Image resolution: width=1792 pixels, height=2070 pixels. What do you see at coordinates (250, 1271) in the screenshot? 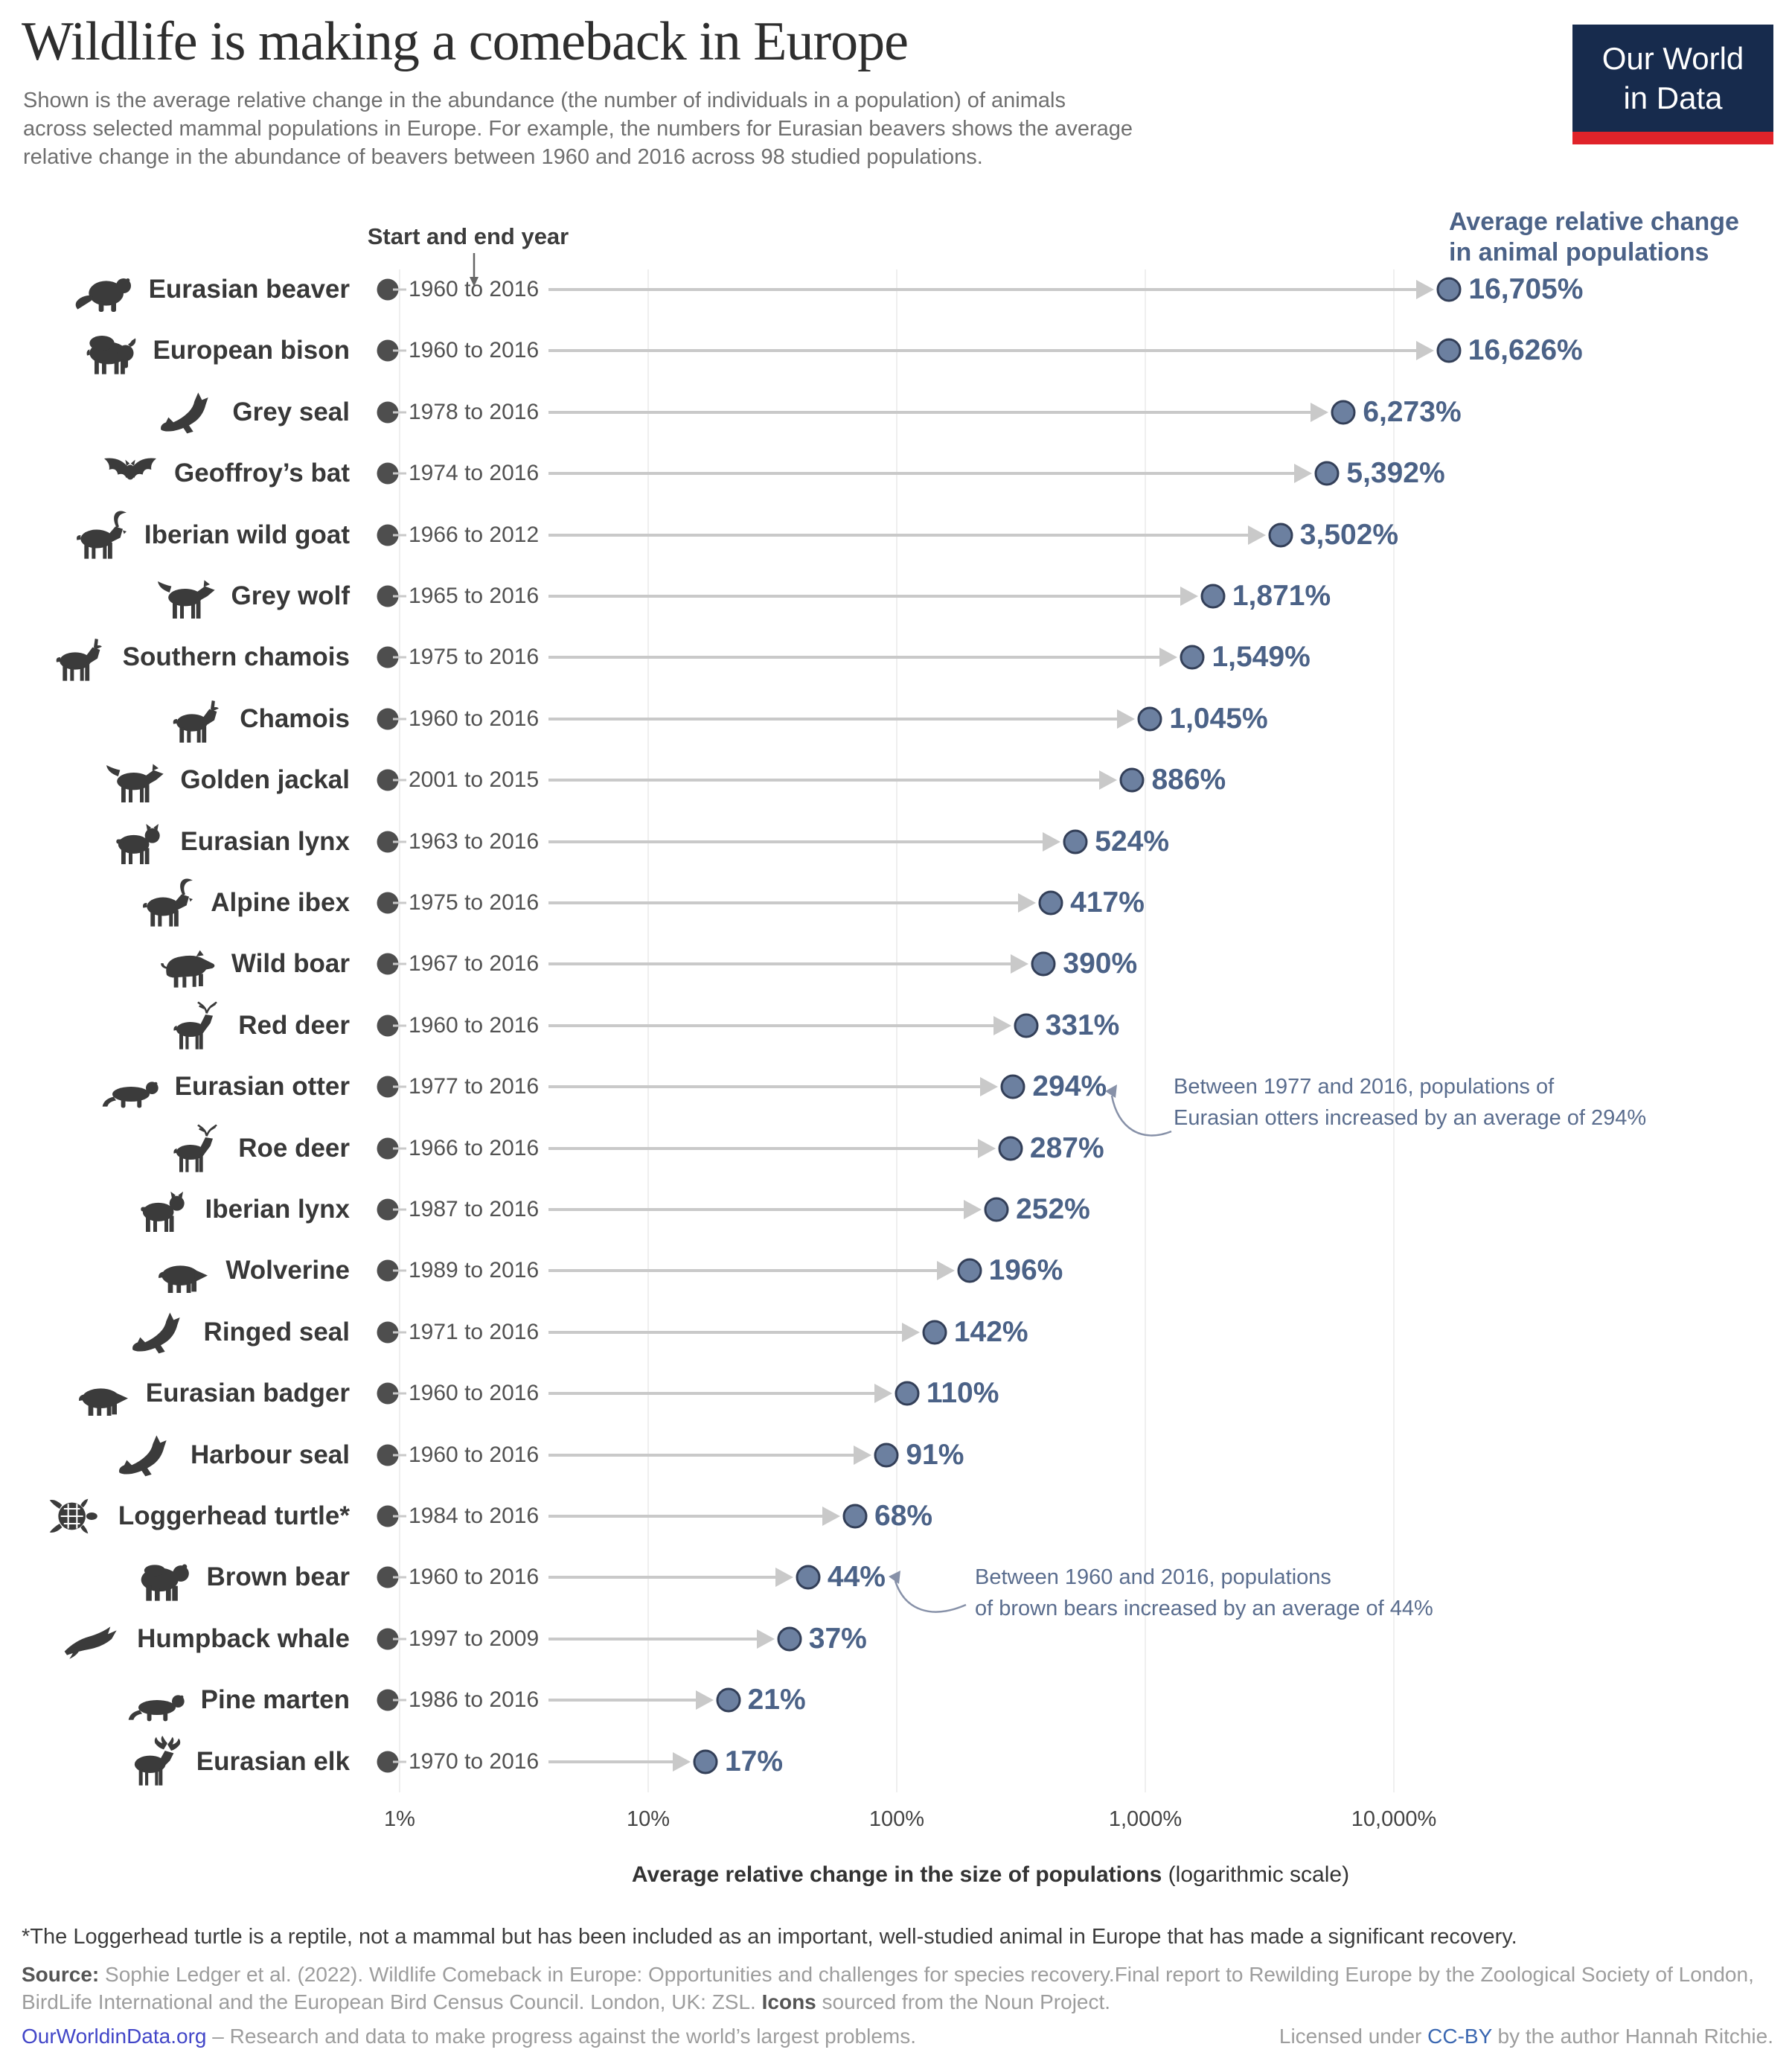
I see `animal-row-label: Wolverine` at bounding box center [250, 1271].